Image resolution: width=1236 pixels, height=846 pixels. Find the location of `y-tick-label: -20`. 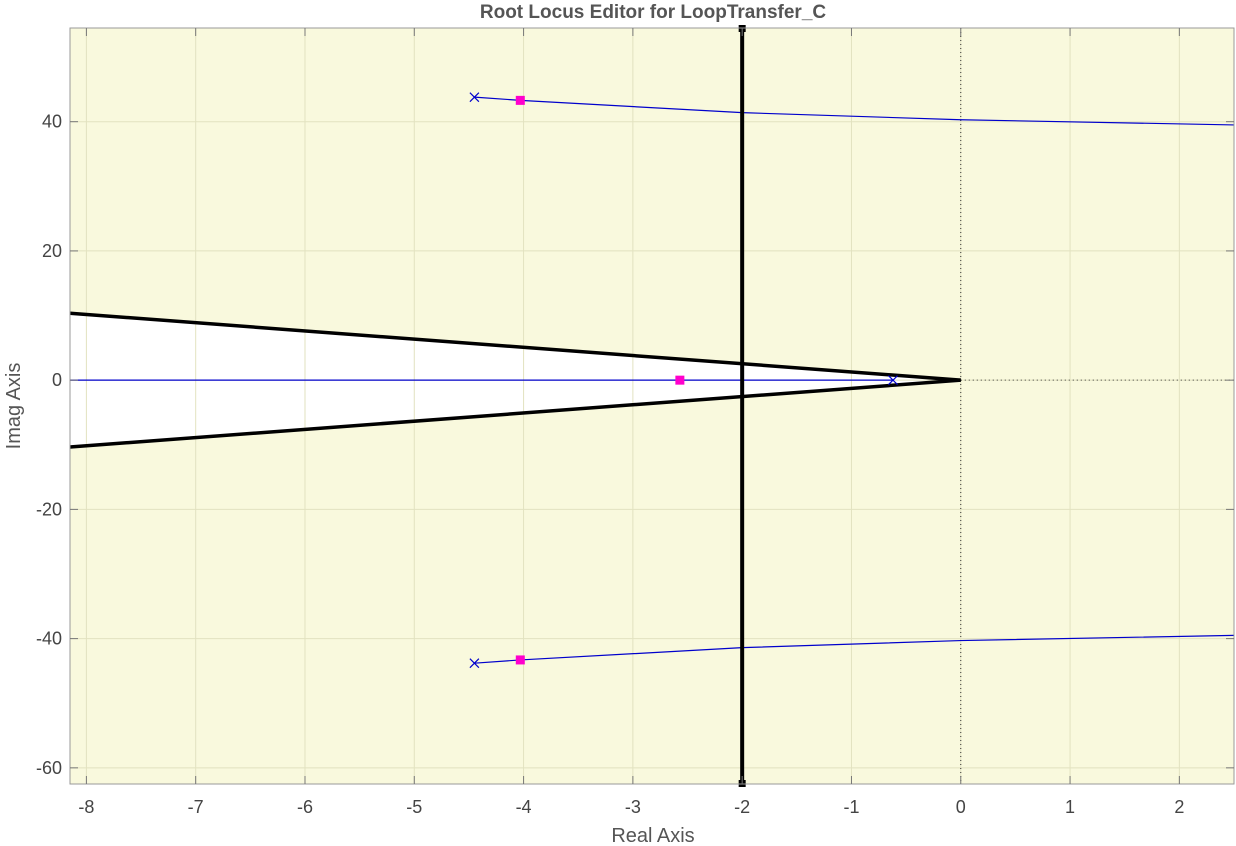

y-tick-label: -20 is located at coordinates (49, 509).